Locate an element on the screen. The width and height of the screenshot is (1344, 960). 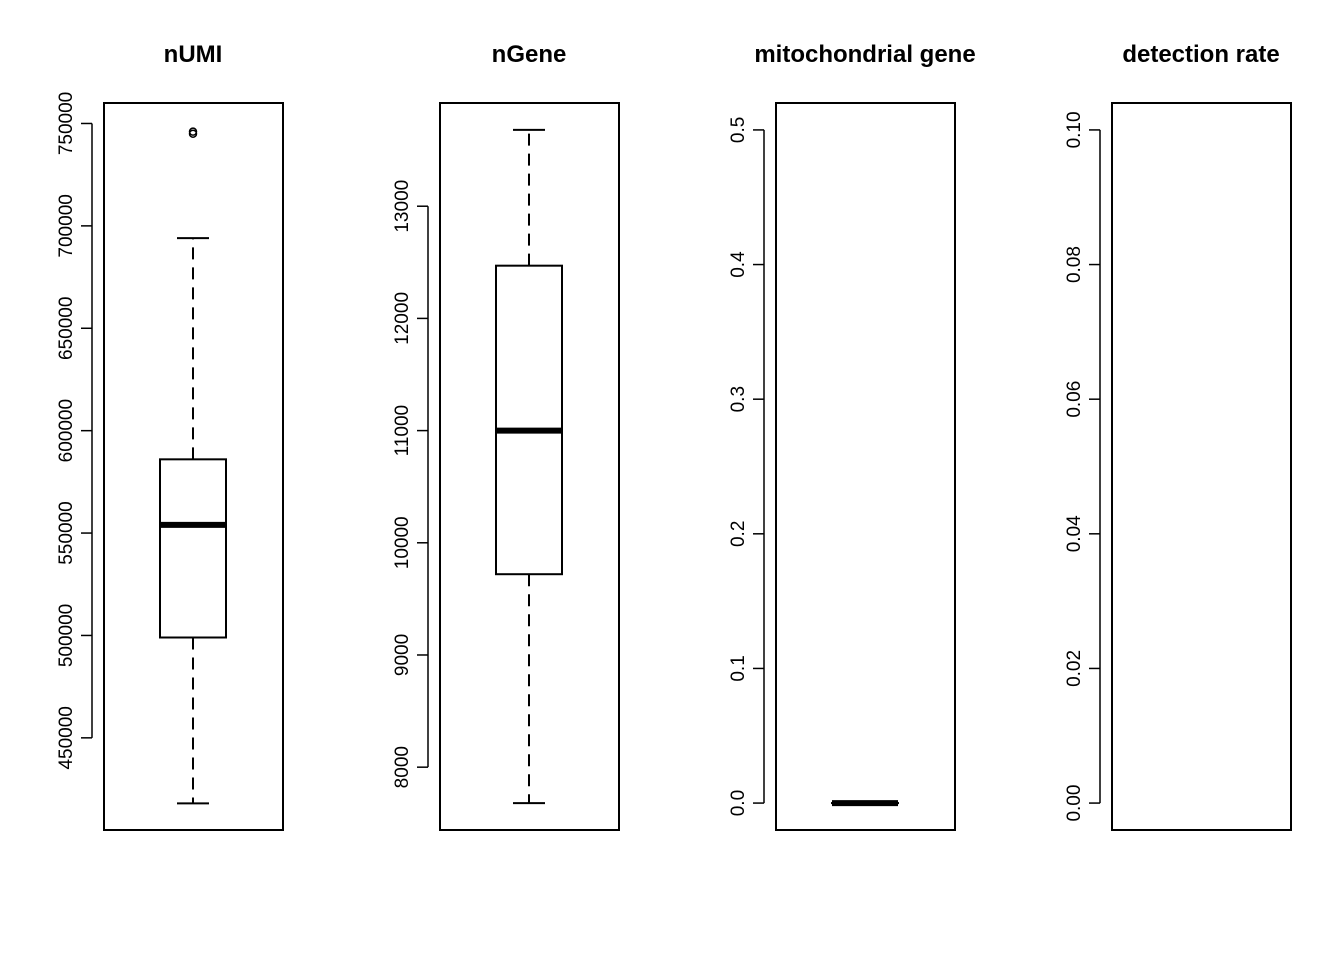
y-tick-label: 0.04 is located at coordinates (1074, 533).